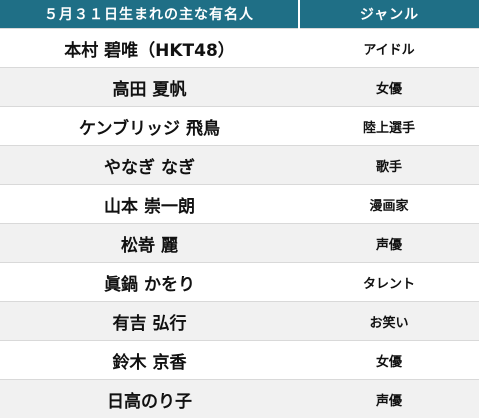 The width and height of the screenshot is (479, 418). I want to click on table-header-row: ５月３１日生まれの主な有名人 ジャンル, so click(239, 14).